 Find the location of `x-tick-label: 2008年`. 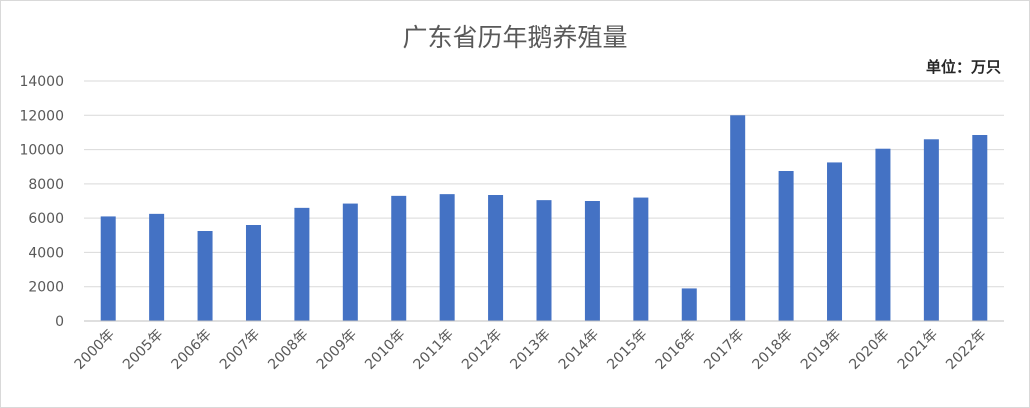

x-tick-label: 2008年 is located at coordinates (288, 350).